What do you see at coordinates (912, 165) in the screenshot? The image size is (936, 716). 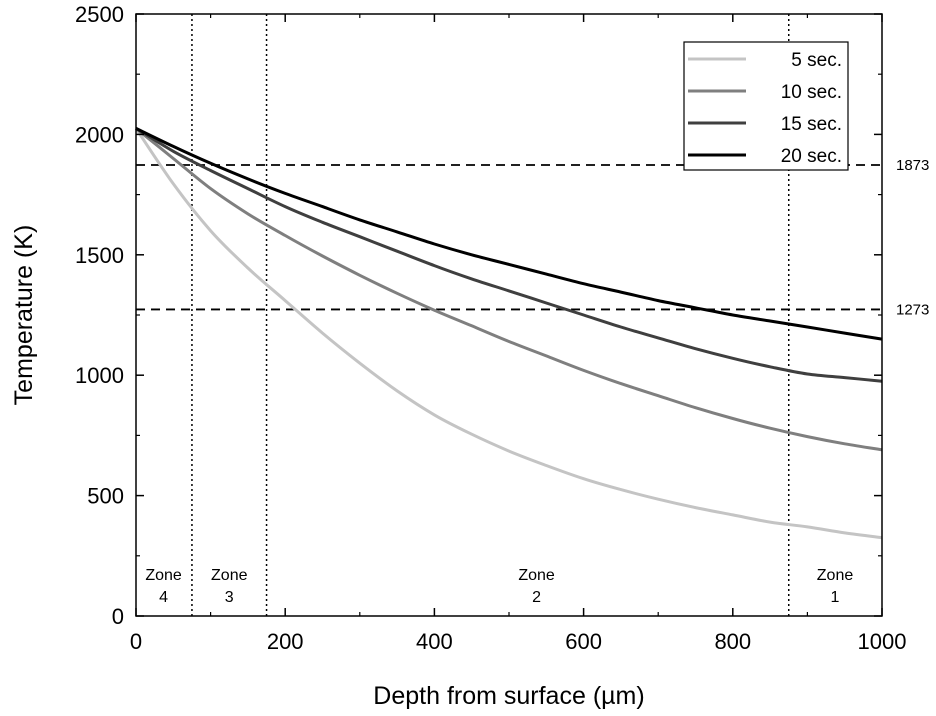 I see `reference-line-label: 1873` at bounding box center [912, 165].